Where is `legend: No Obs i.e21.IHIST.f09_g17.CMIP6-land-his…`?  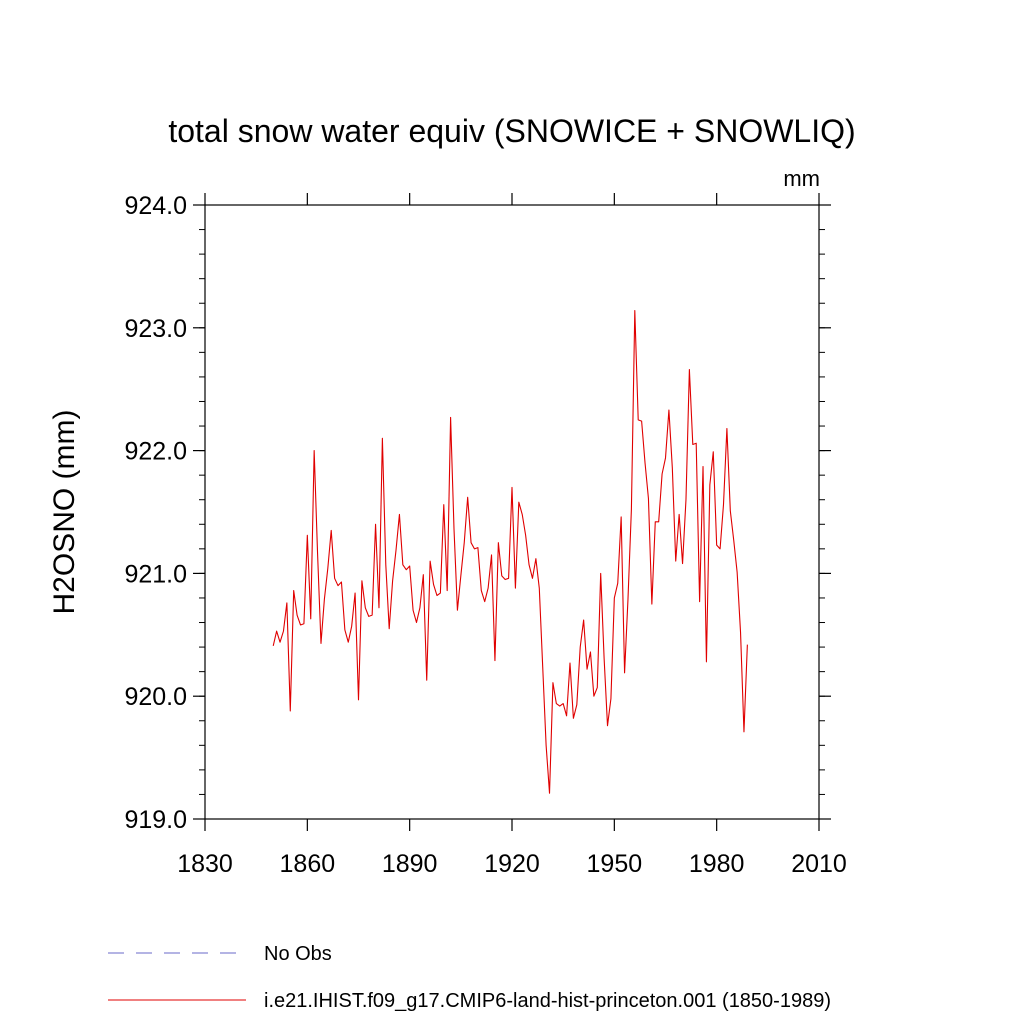
legend: No Obs i.e21.IHIST.f09_g17.CMIP6-land-his… is located at coordinates (469, 977).